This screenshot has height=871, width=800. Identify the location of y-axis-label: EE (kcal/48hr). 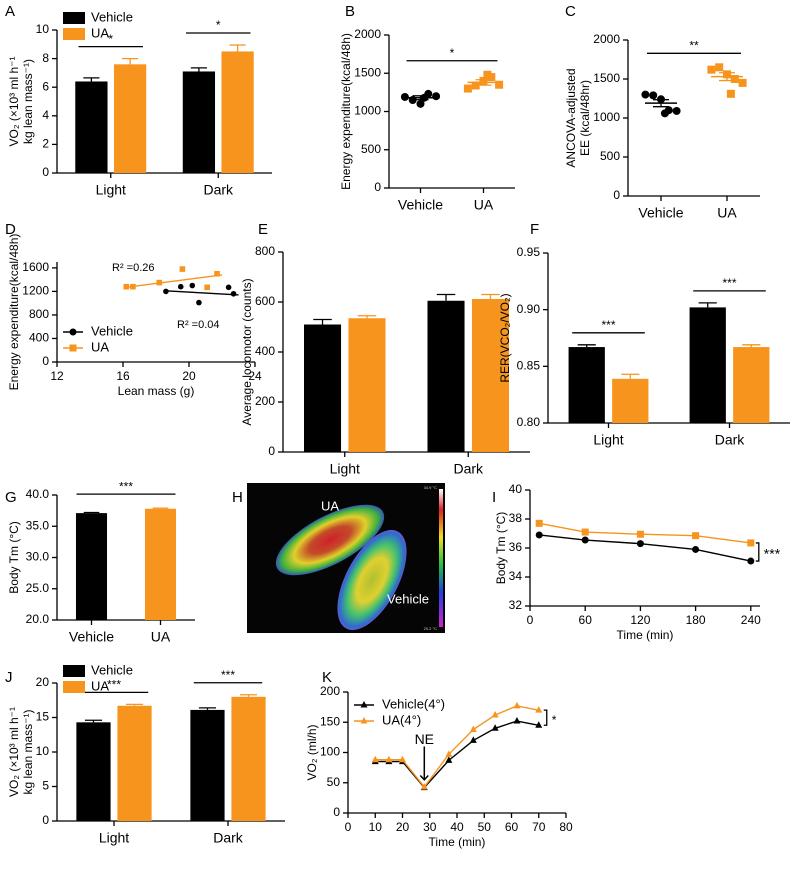
(585, 118).